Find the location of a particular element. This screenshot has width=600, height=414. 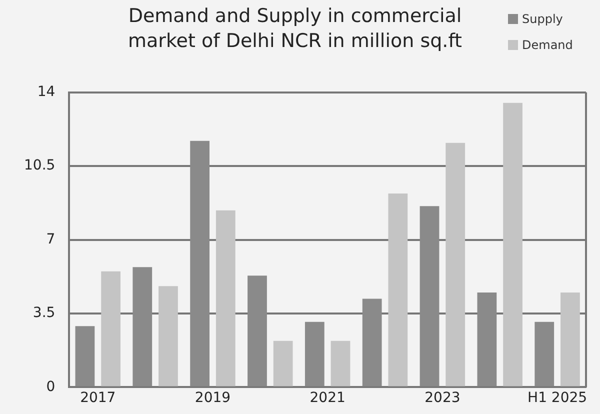

y-tick-label: 10.5 is located at coordinates (40, 166).